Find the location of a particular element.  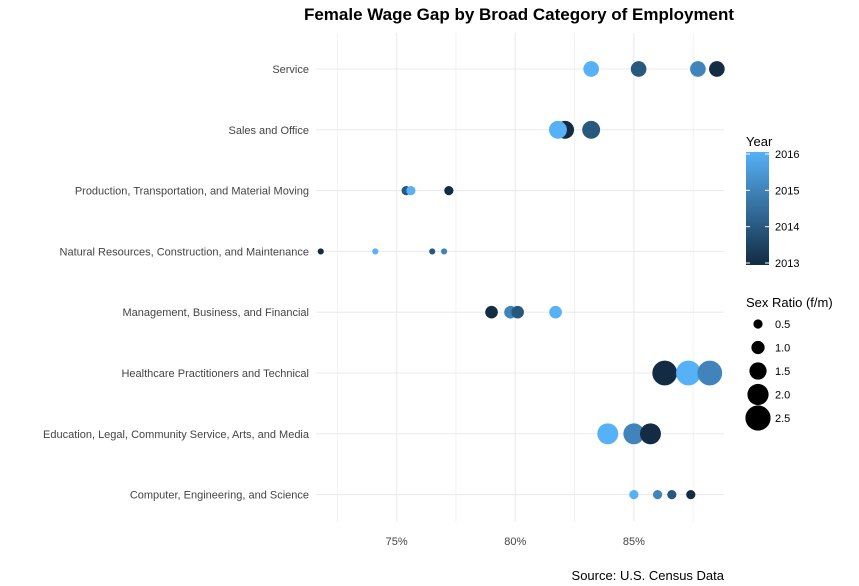

category-label: Service is located at coordinates (290, 70).